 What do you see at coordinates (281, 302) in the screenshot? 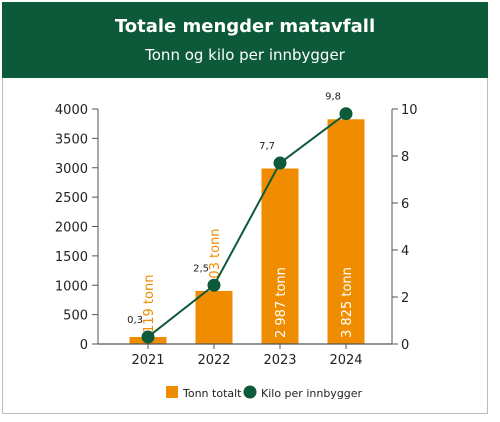
I see `bar-data-label: 2 987 tonn` at bounding box center [281, 302].